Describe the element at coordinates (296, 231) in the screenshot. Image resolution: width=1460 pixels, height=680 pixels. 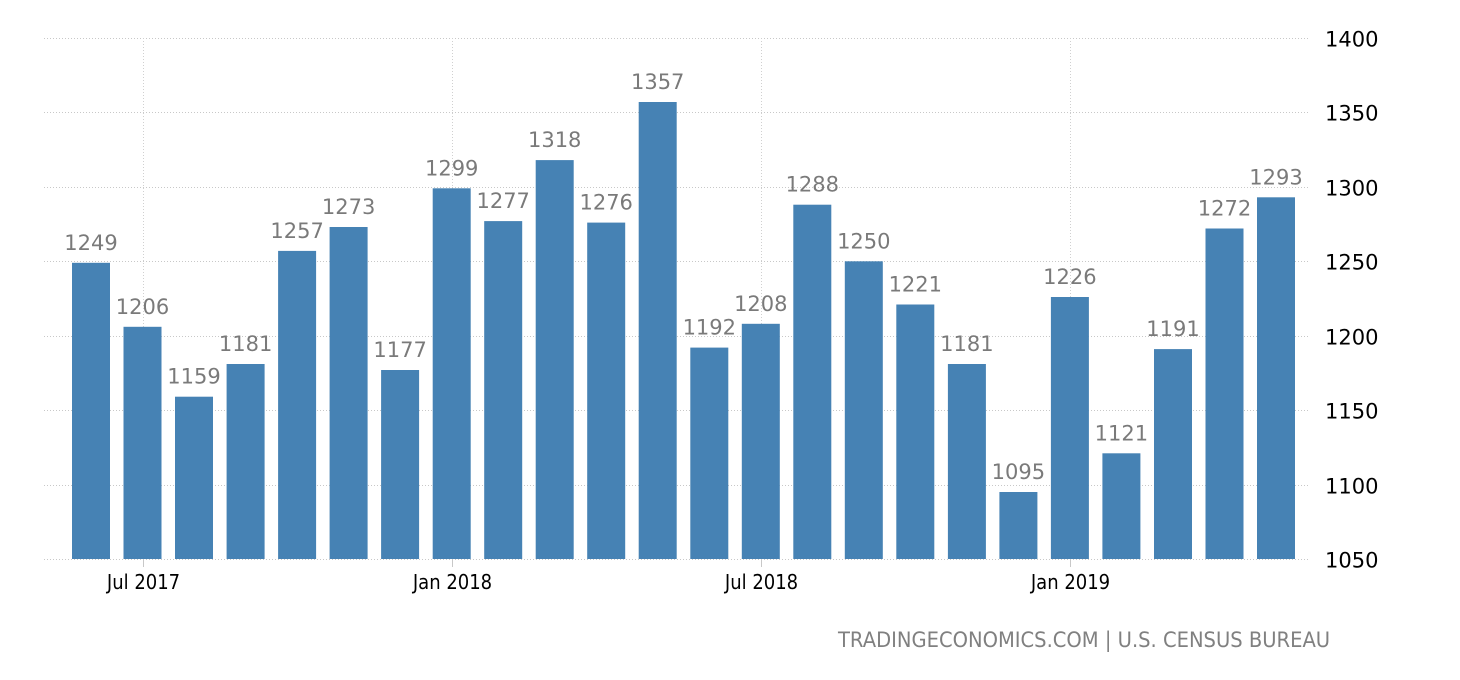
I see `bar-value-label: 1257` at that location.